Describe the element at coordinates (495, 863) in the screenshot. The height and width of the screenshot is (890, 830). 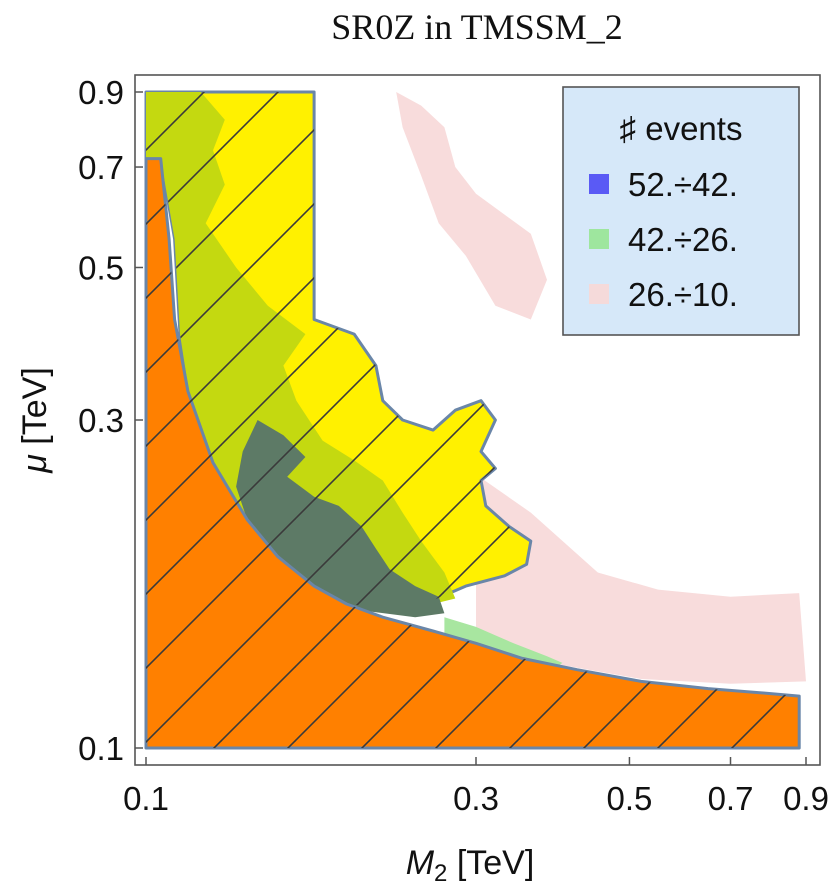
I see `x-axis-unit: [TeV]` at that location.